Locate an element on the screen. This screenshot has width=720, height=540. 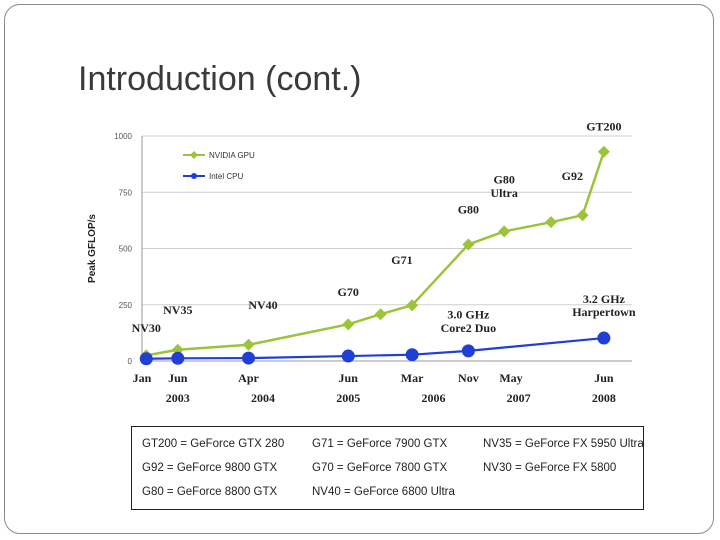
legend-entry-gt200: GT200 = GeForce GTX 280 is located at coordinates (213, 444).